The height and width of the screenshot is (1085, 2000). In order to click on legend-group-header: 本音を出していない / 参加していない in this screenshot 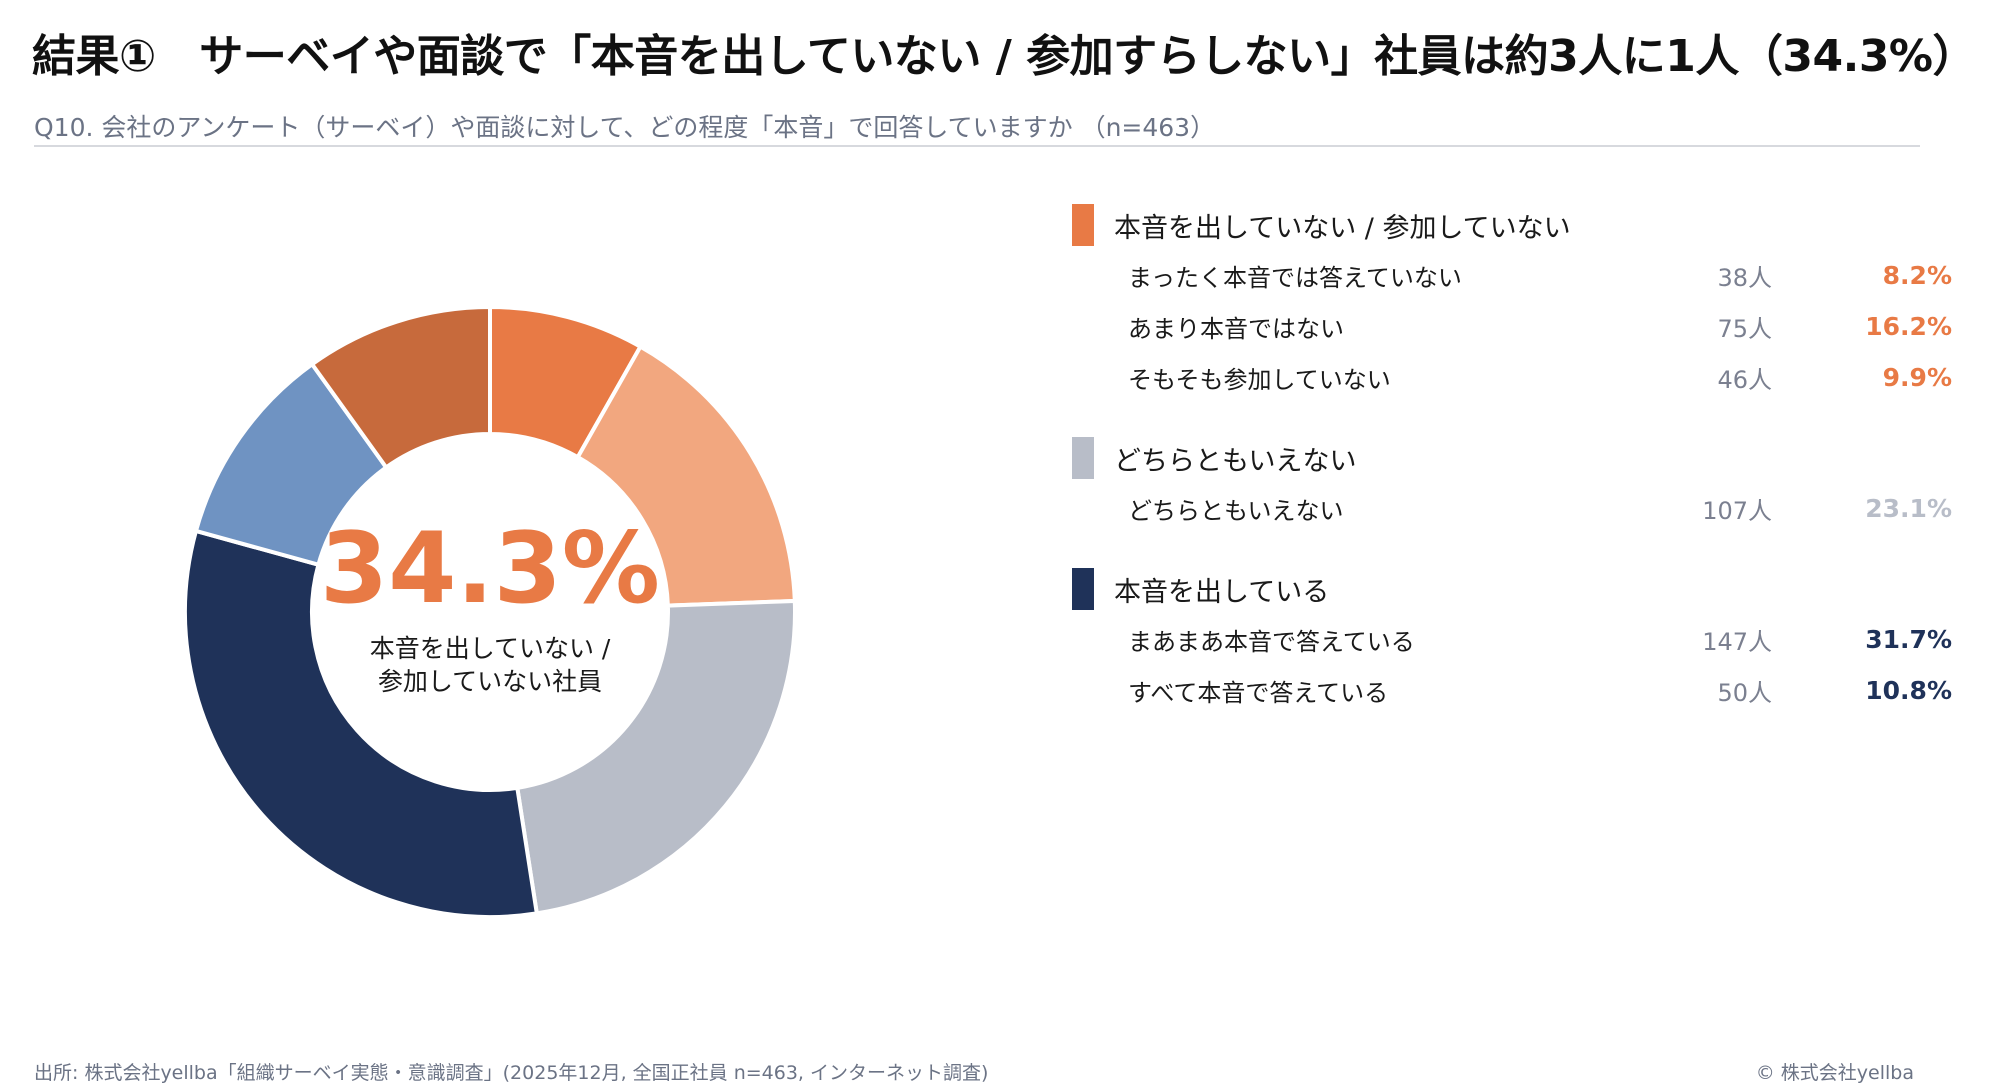, I will do `click(1512, 225)`.